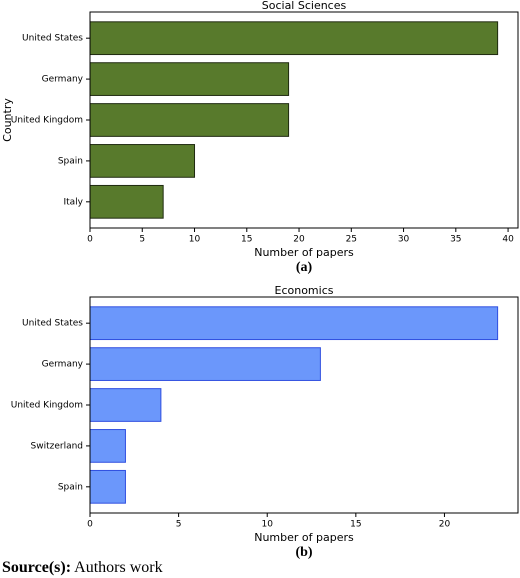 Image resolution: width=520 pixels, height=578 pixels. Describe the element at coordinates (508, 240) in the screenshot. I see `x-tick-label: 40` at that location.